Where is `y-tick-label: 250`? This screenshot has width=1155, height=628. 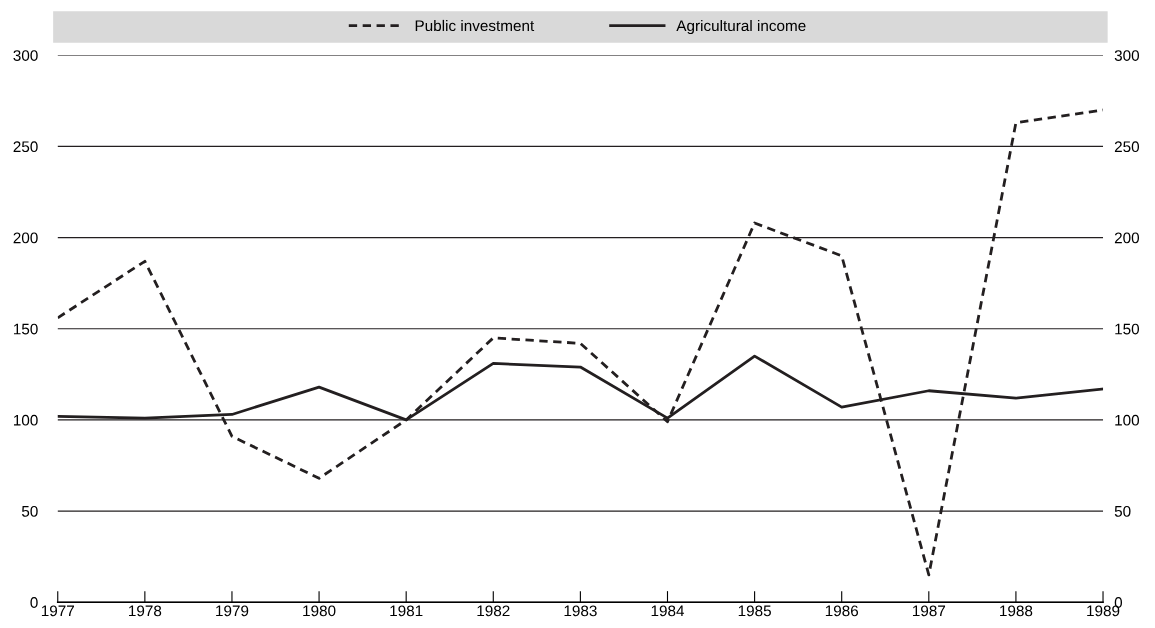
y-tick-label: 250 is located at coordinates (25, 147).